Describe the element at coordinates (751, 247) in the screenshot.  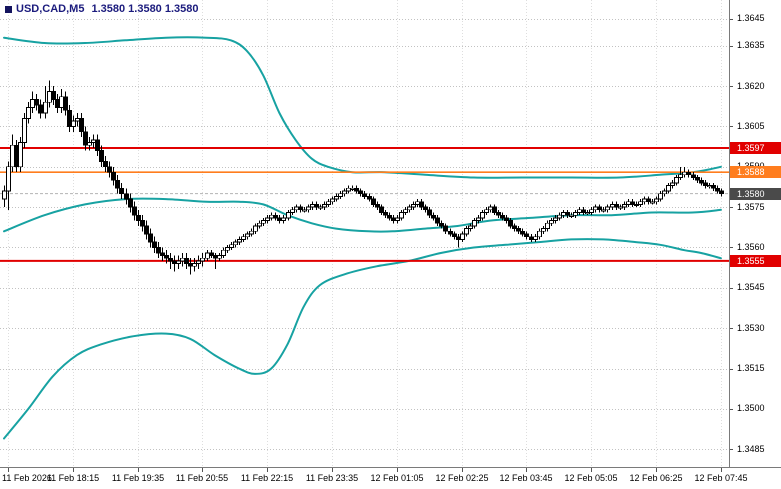
I see `price-axis-label: 1.3560` at that location.